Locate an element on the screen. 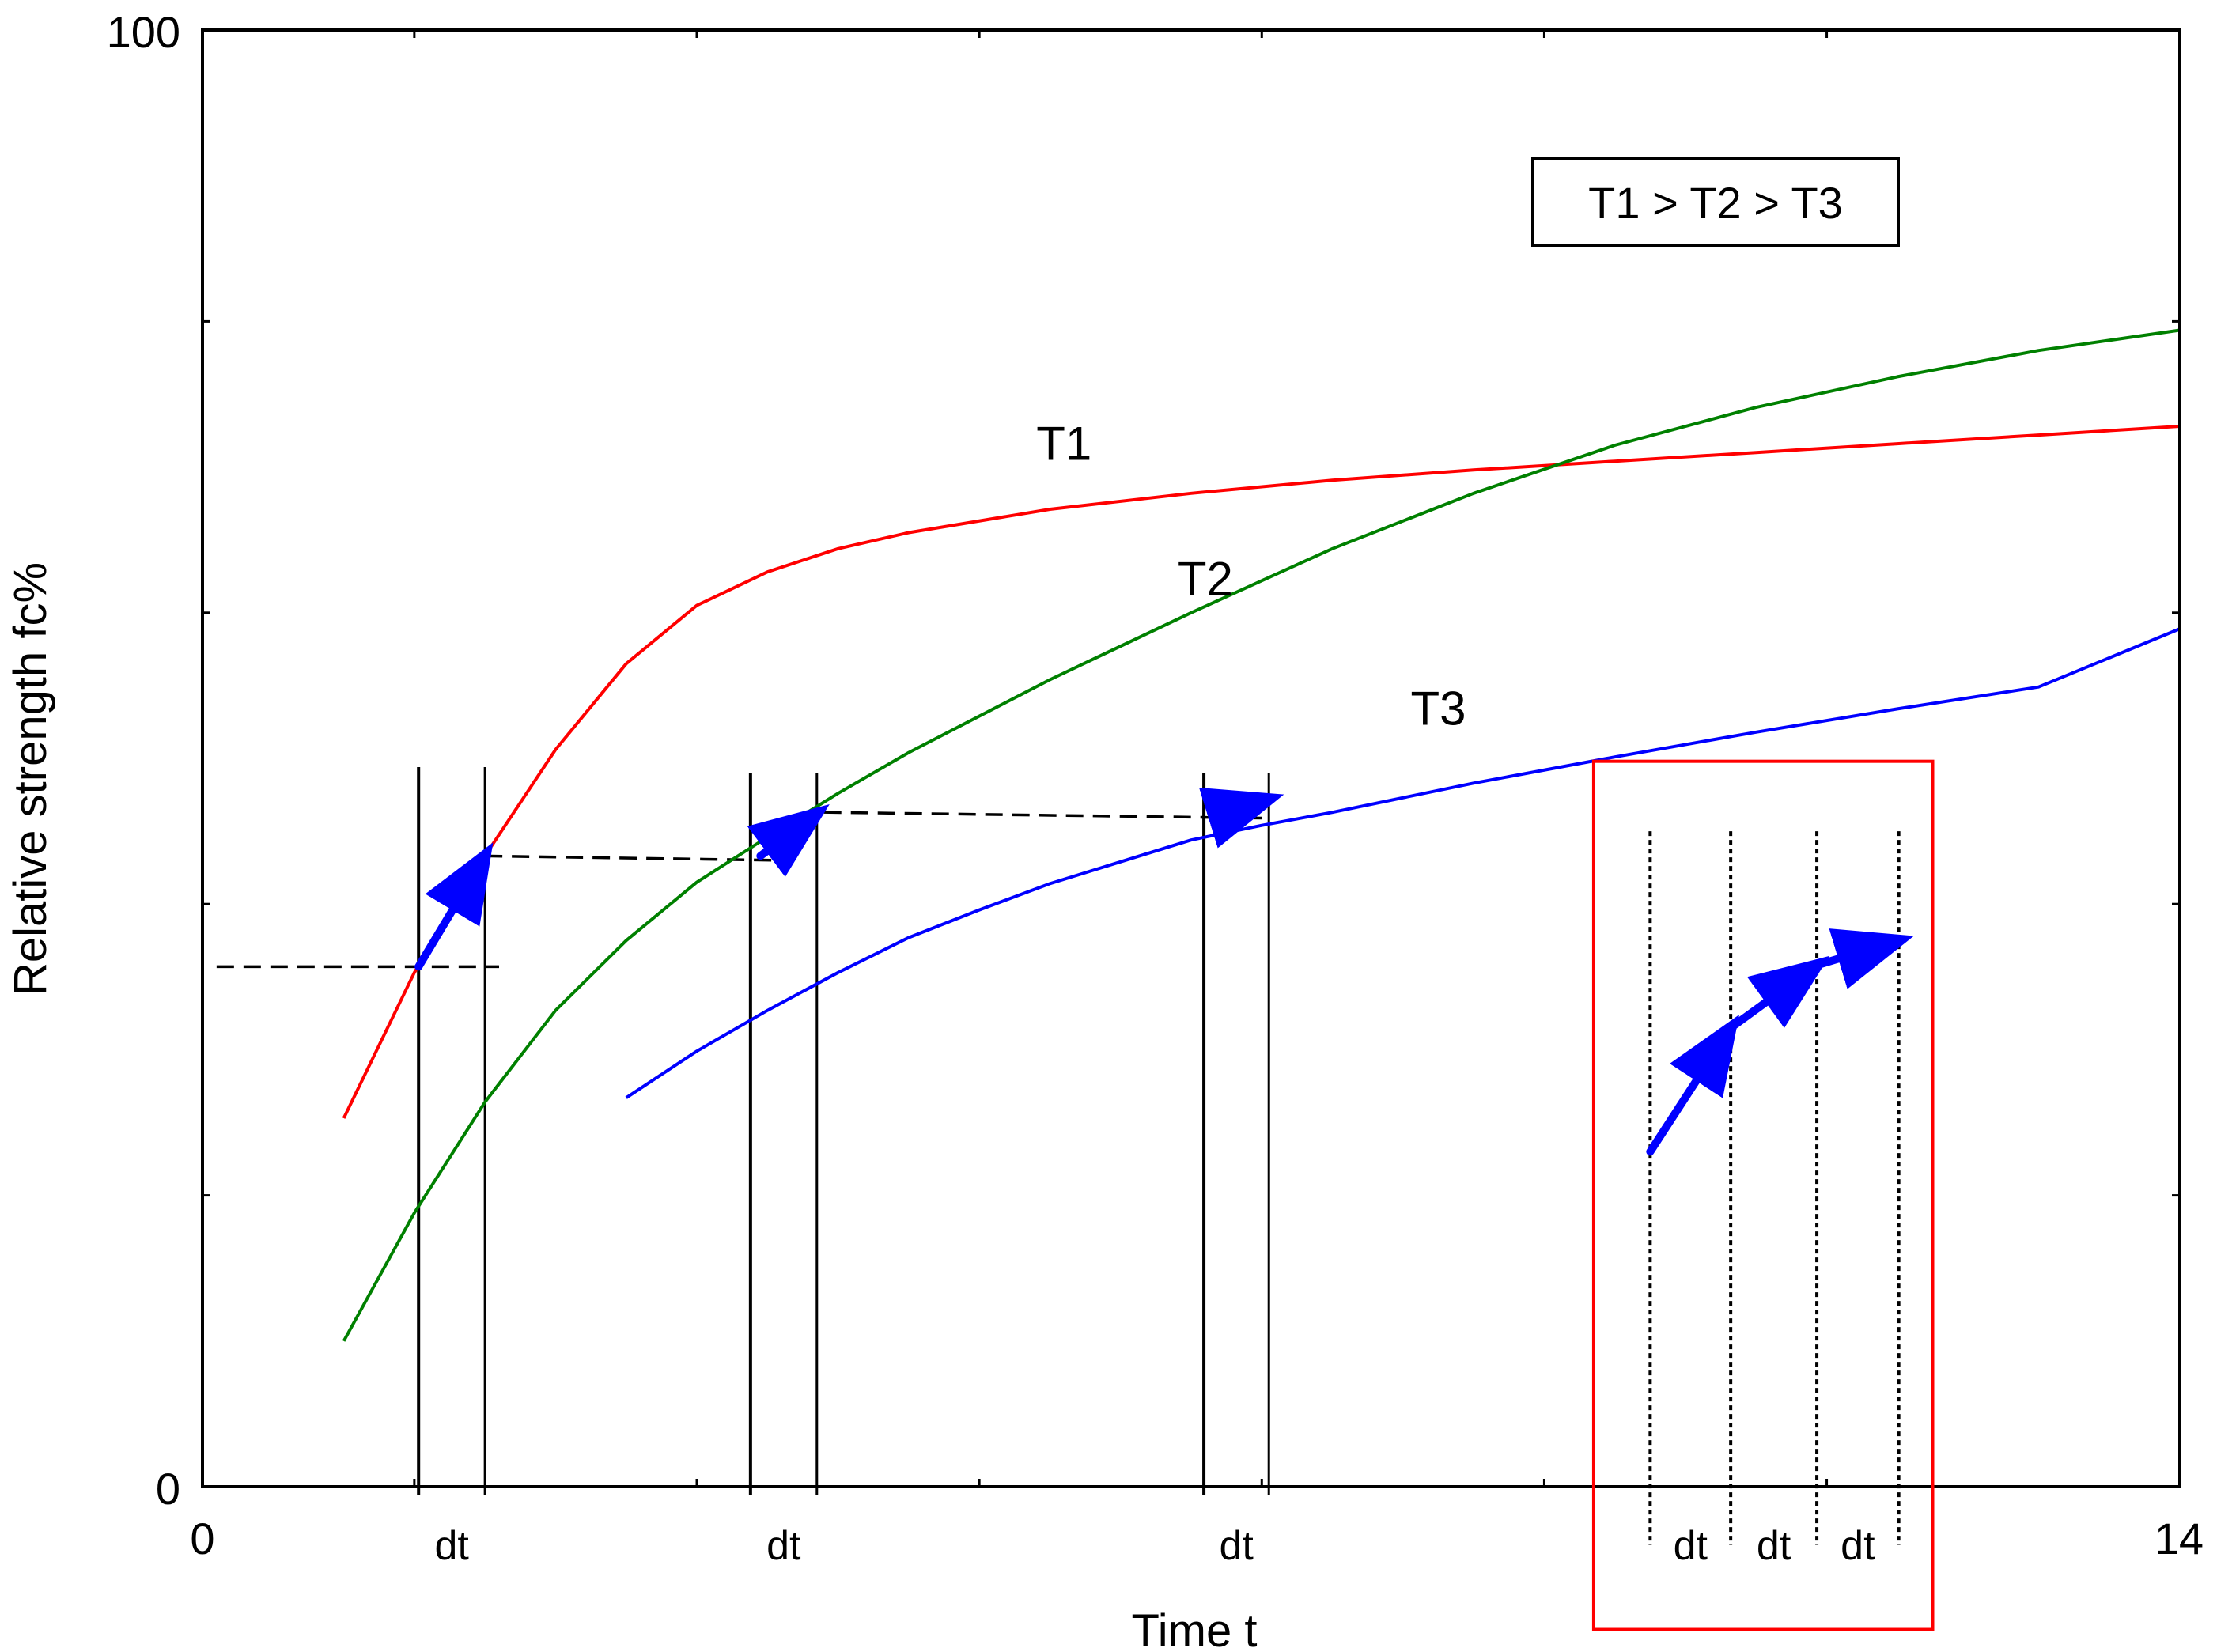 Image resolution: width=2217 pixels, height=1652 pixels. y-tick-label: 100 is located at coordinates (143, 32).